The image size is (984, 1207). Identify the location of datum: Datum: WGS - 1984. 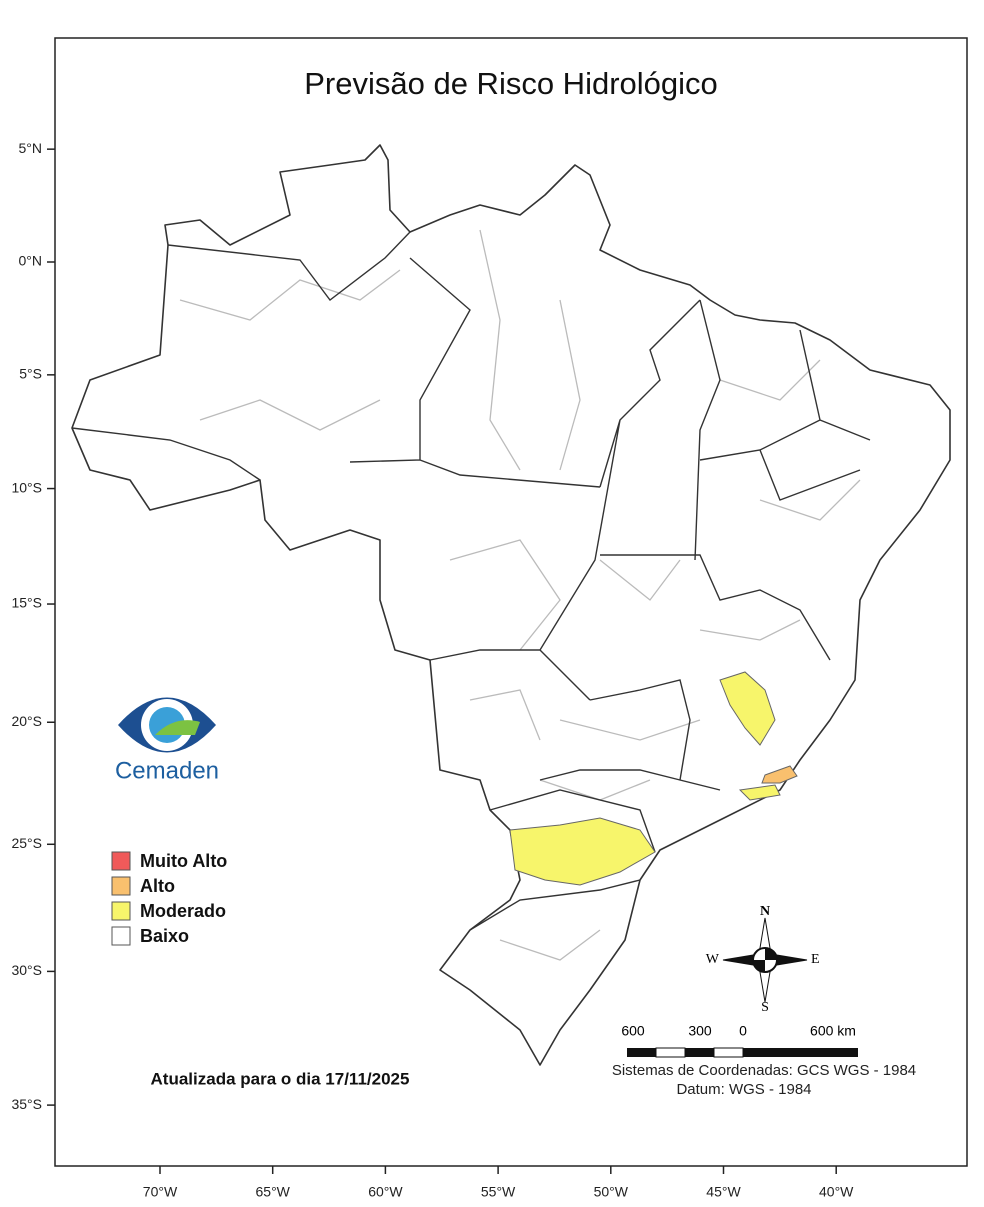
(743, 1089).